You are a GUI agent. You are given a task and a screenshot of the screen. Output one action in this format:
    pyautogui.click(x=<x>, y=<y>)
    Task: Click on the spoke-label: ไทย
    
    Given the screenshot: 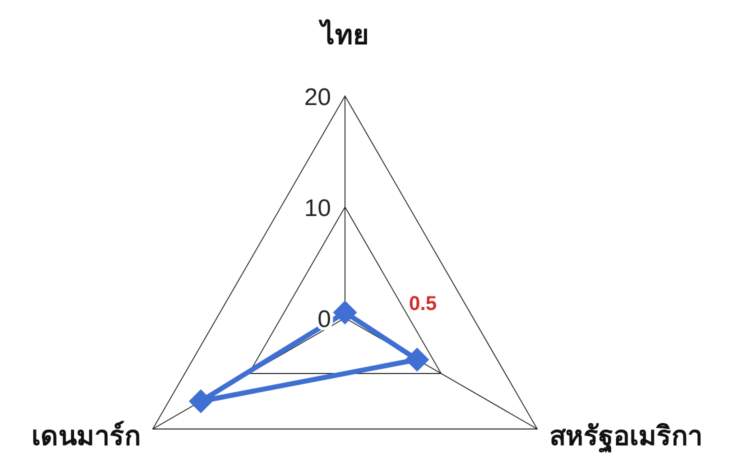 What is the action you would take?
    pyautogui.click(x=343, y=34)
    